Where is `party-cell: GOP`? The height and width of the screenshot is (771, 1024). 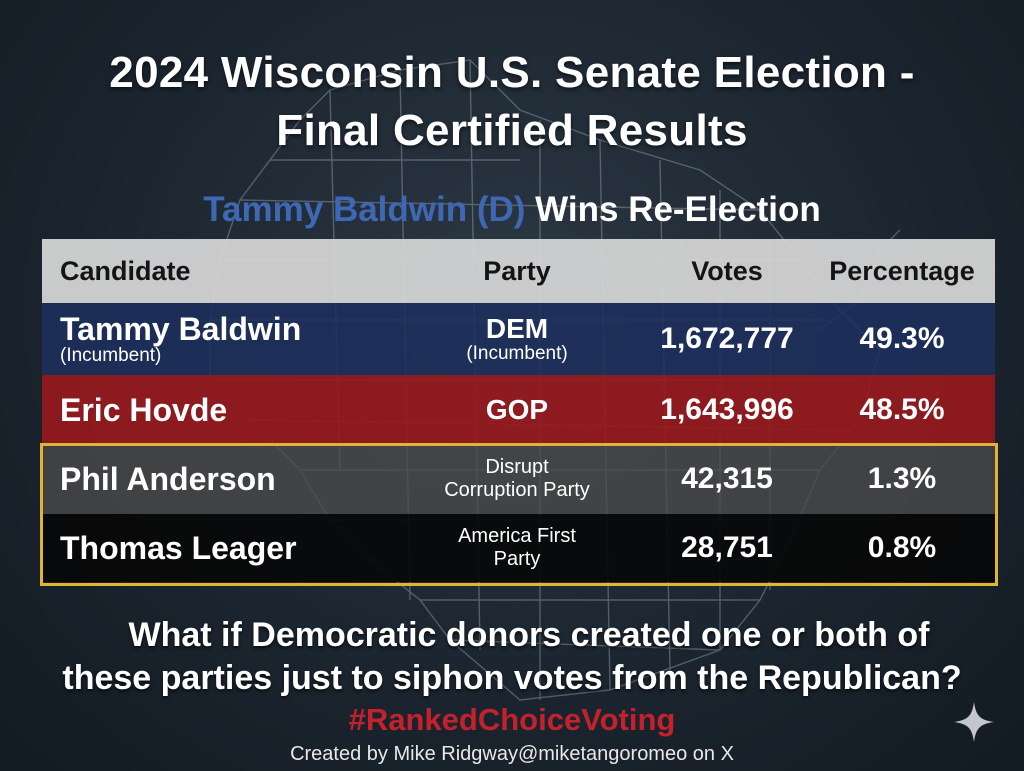
party-cell: GOP is located at coordinates (517, 409).